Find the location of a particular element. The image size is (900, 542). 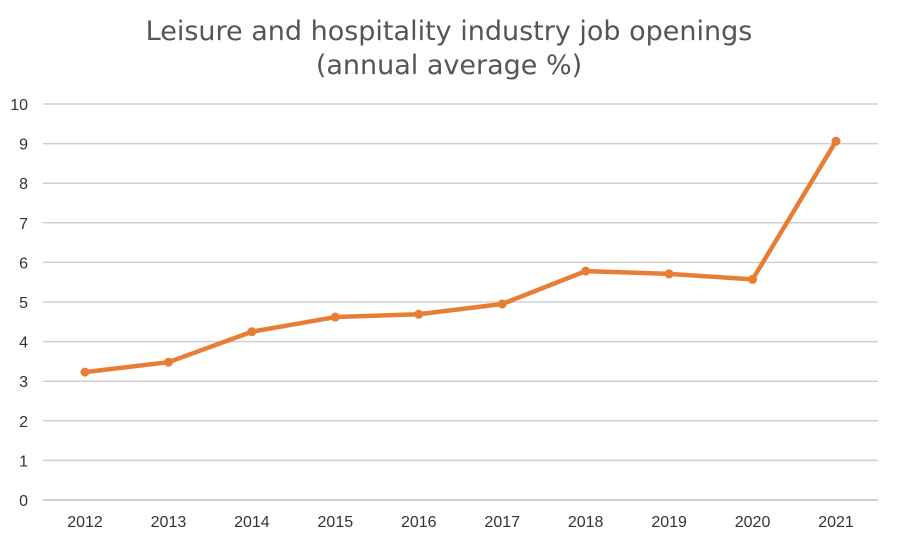

x-tick-label: 2021 is located at coordinates (836, 522).